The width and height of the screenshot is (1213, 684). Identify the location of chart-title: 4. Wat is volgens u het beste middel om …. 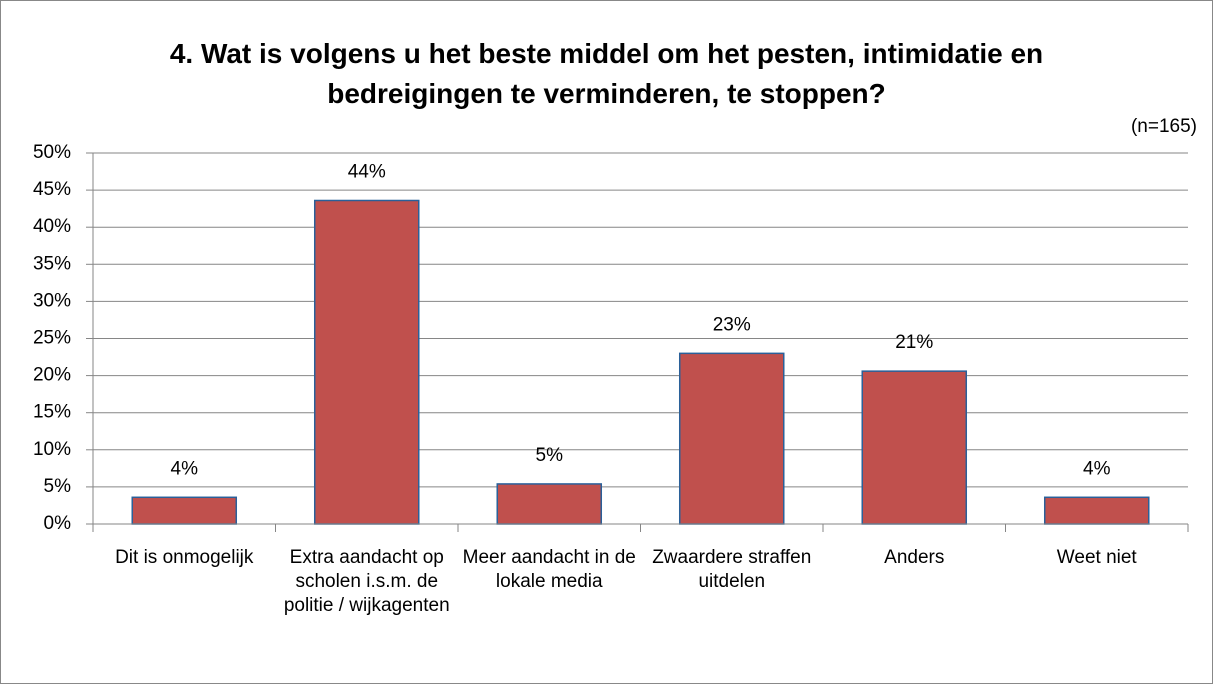
(606, 73).